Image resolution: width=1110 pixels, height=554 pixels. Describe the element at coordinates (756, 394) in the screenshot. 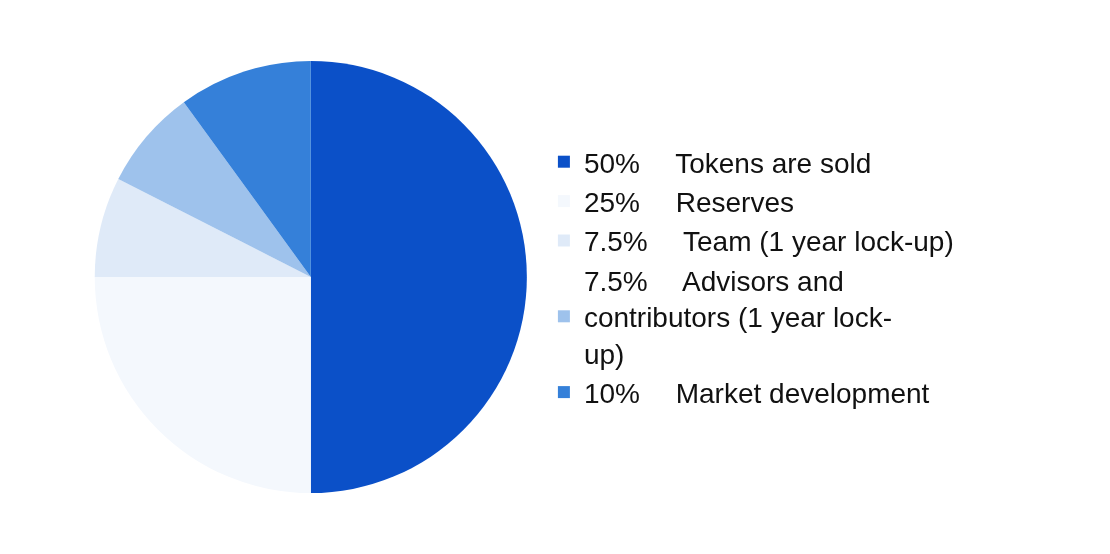

I see `legend-label: 10% Market development` at that location.